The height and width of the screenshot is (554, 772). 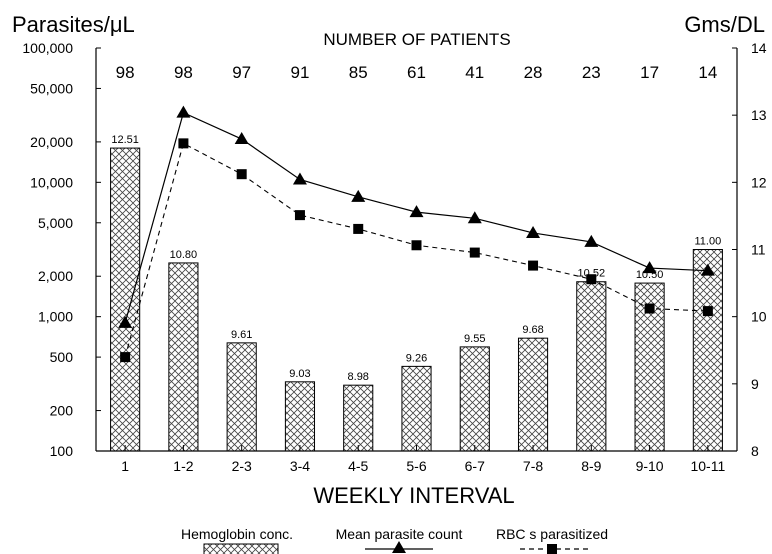 What do you see at coordinates (474, 339) in the screenshot?
I see `bar-data-label: 9.55` at bounding box center [474, 339].